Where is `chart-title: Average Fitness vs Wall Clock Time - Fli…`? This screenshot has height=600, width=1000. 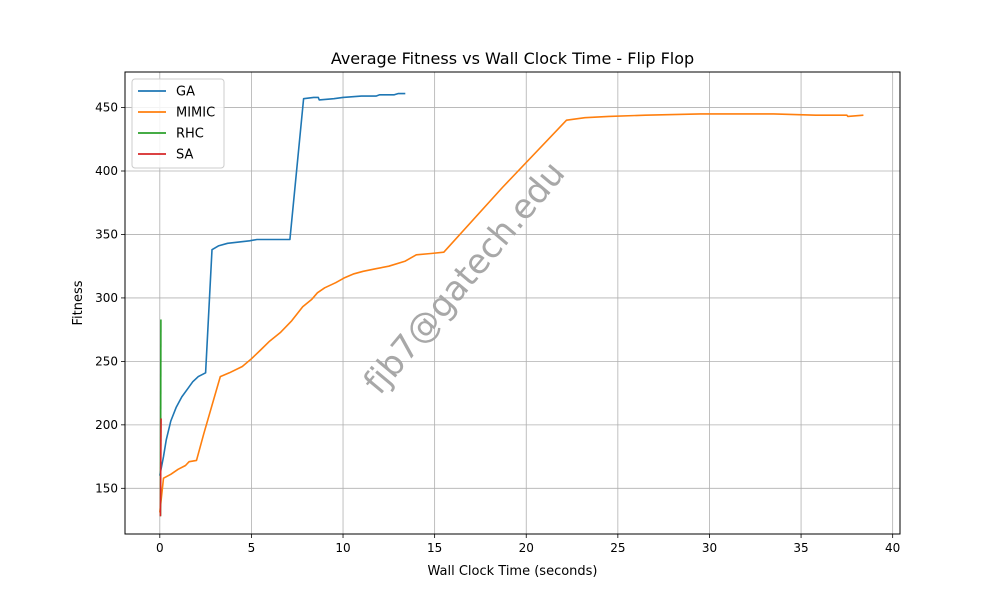 chart-title: Average Fitness vs Wall Clock Time - Fli… is located at coordinates (512, 58).